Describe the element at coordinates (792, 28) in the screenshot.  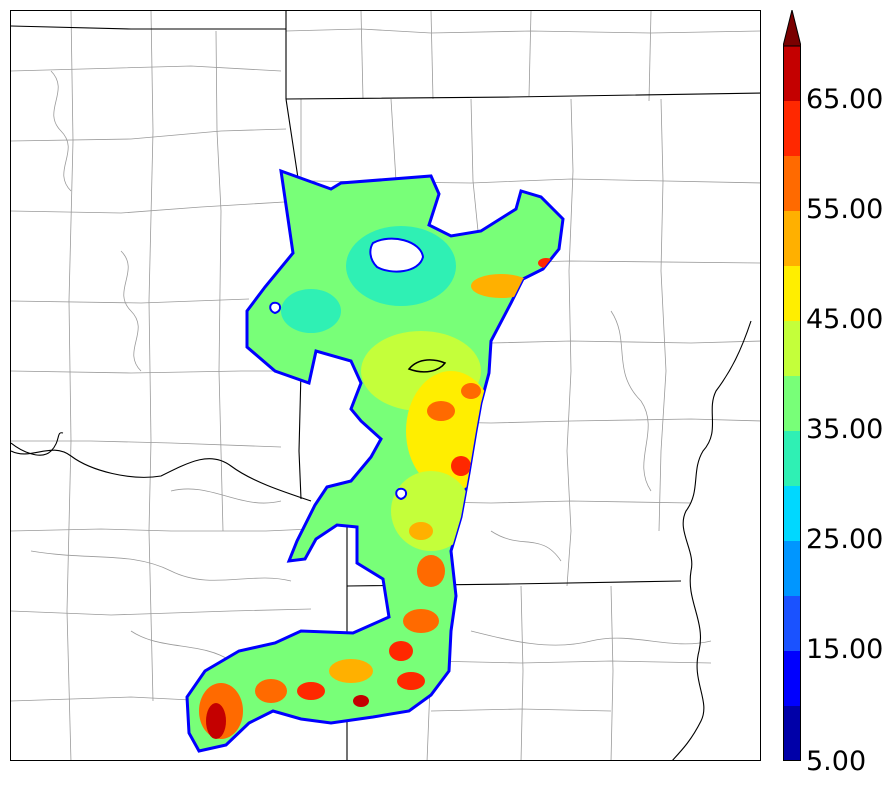
I see `colorbar-extend-arrow` at that location.